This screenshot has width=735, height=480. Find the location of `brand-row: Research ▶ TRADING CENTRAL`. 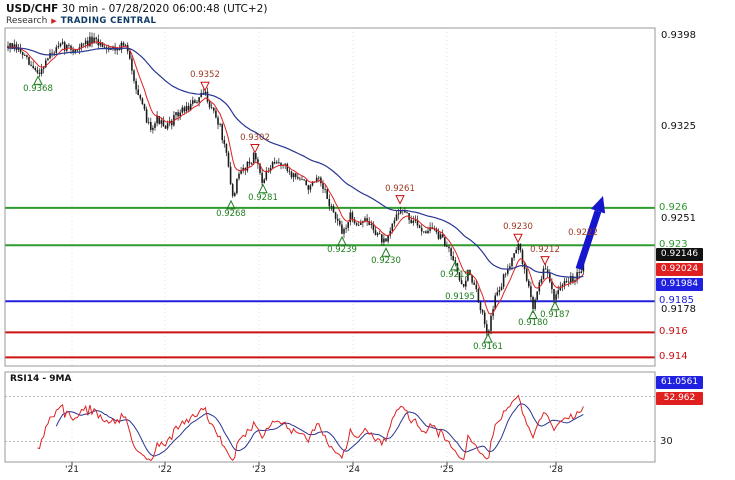

brand-row: Research ▶ TRADING CENTRAL is located at coordinates (81, 21).